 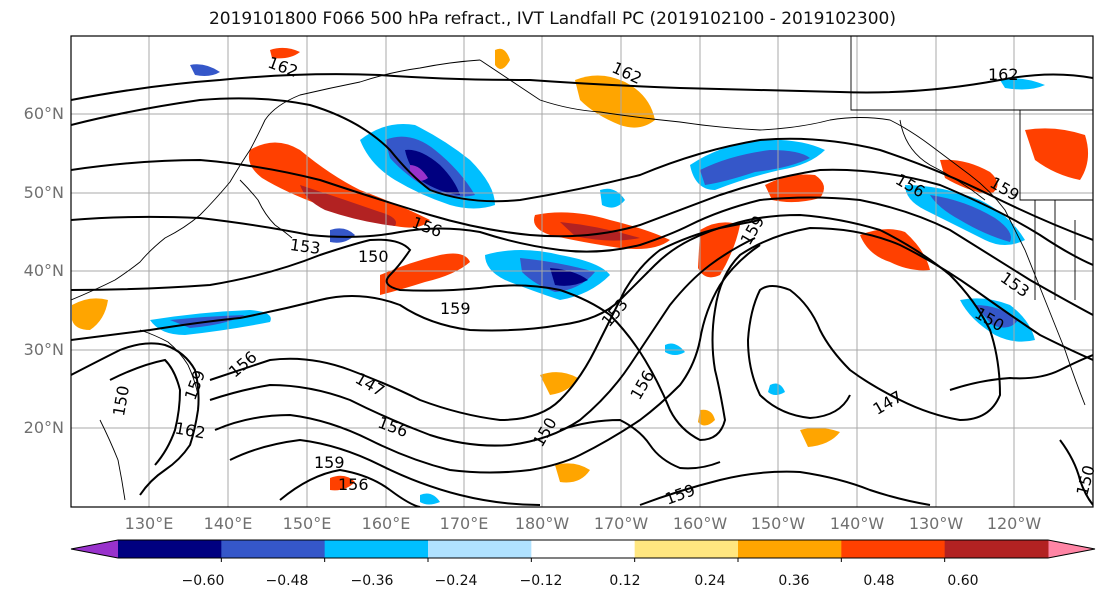 I want to click on lat-label-50n: 50°N, so click(x=43, y=192).